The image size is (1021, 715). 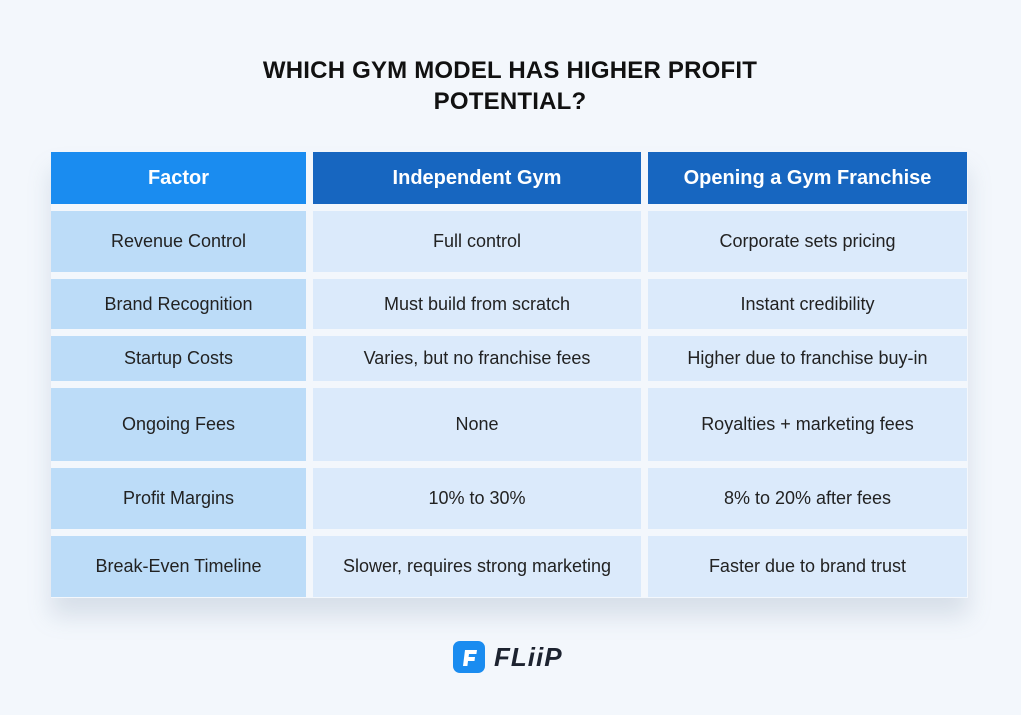 What do you see at coordinates (807, 498) in the screenshot?
I see `value-cell: 8% to 20% after fees` at bounding box center [807, 498].